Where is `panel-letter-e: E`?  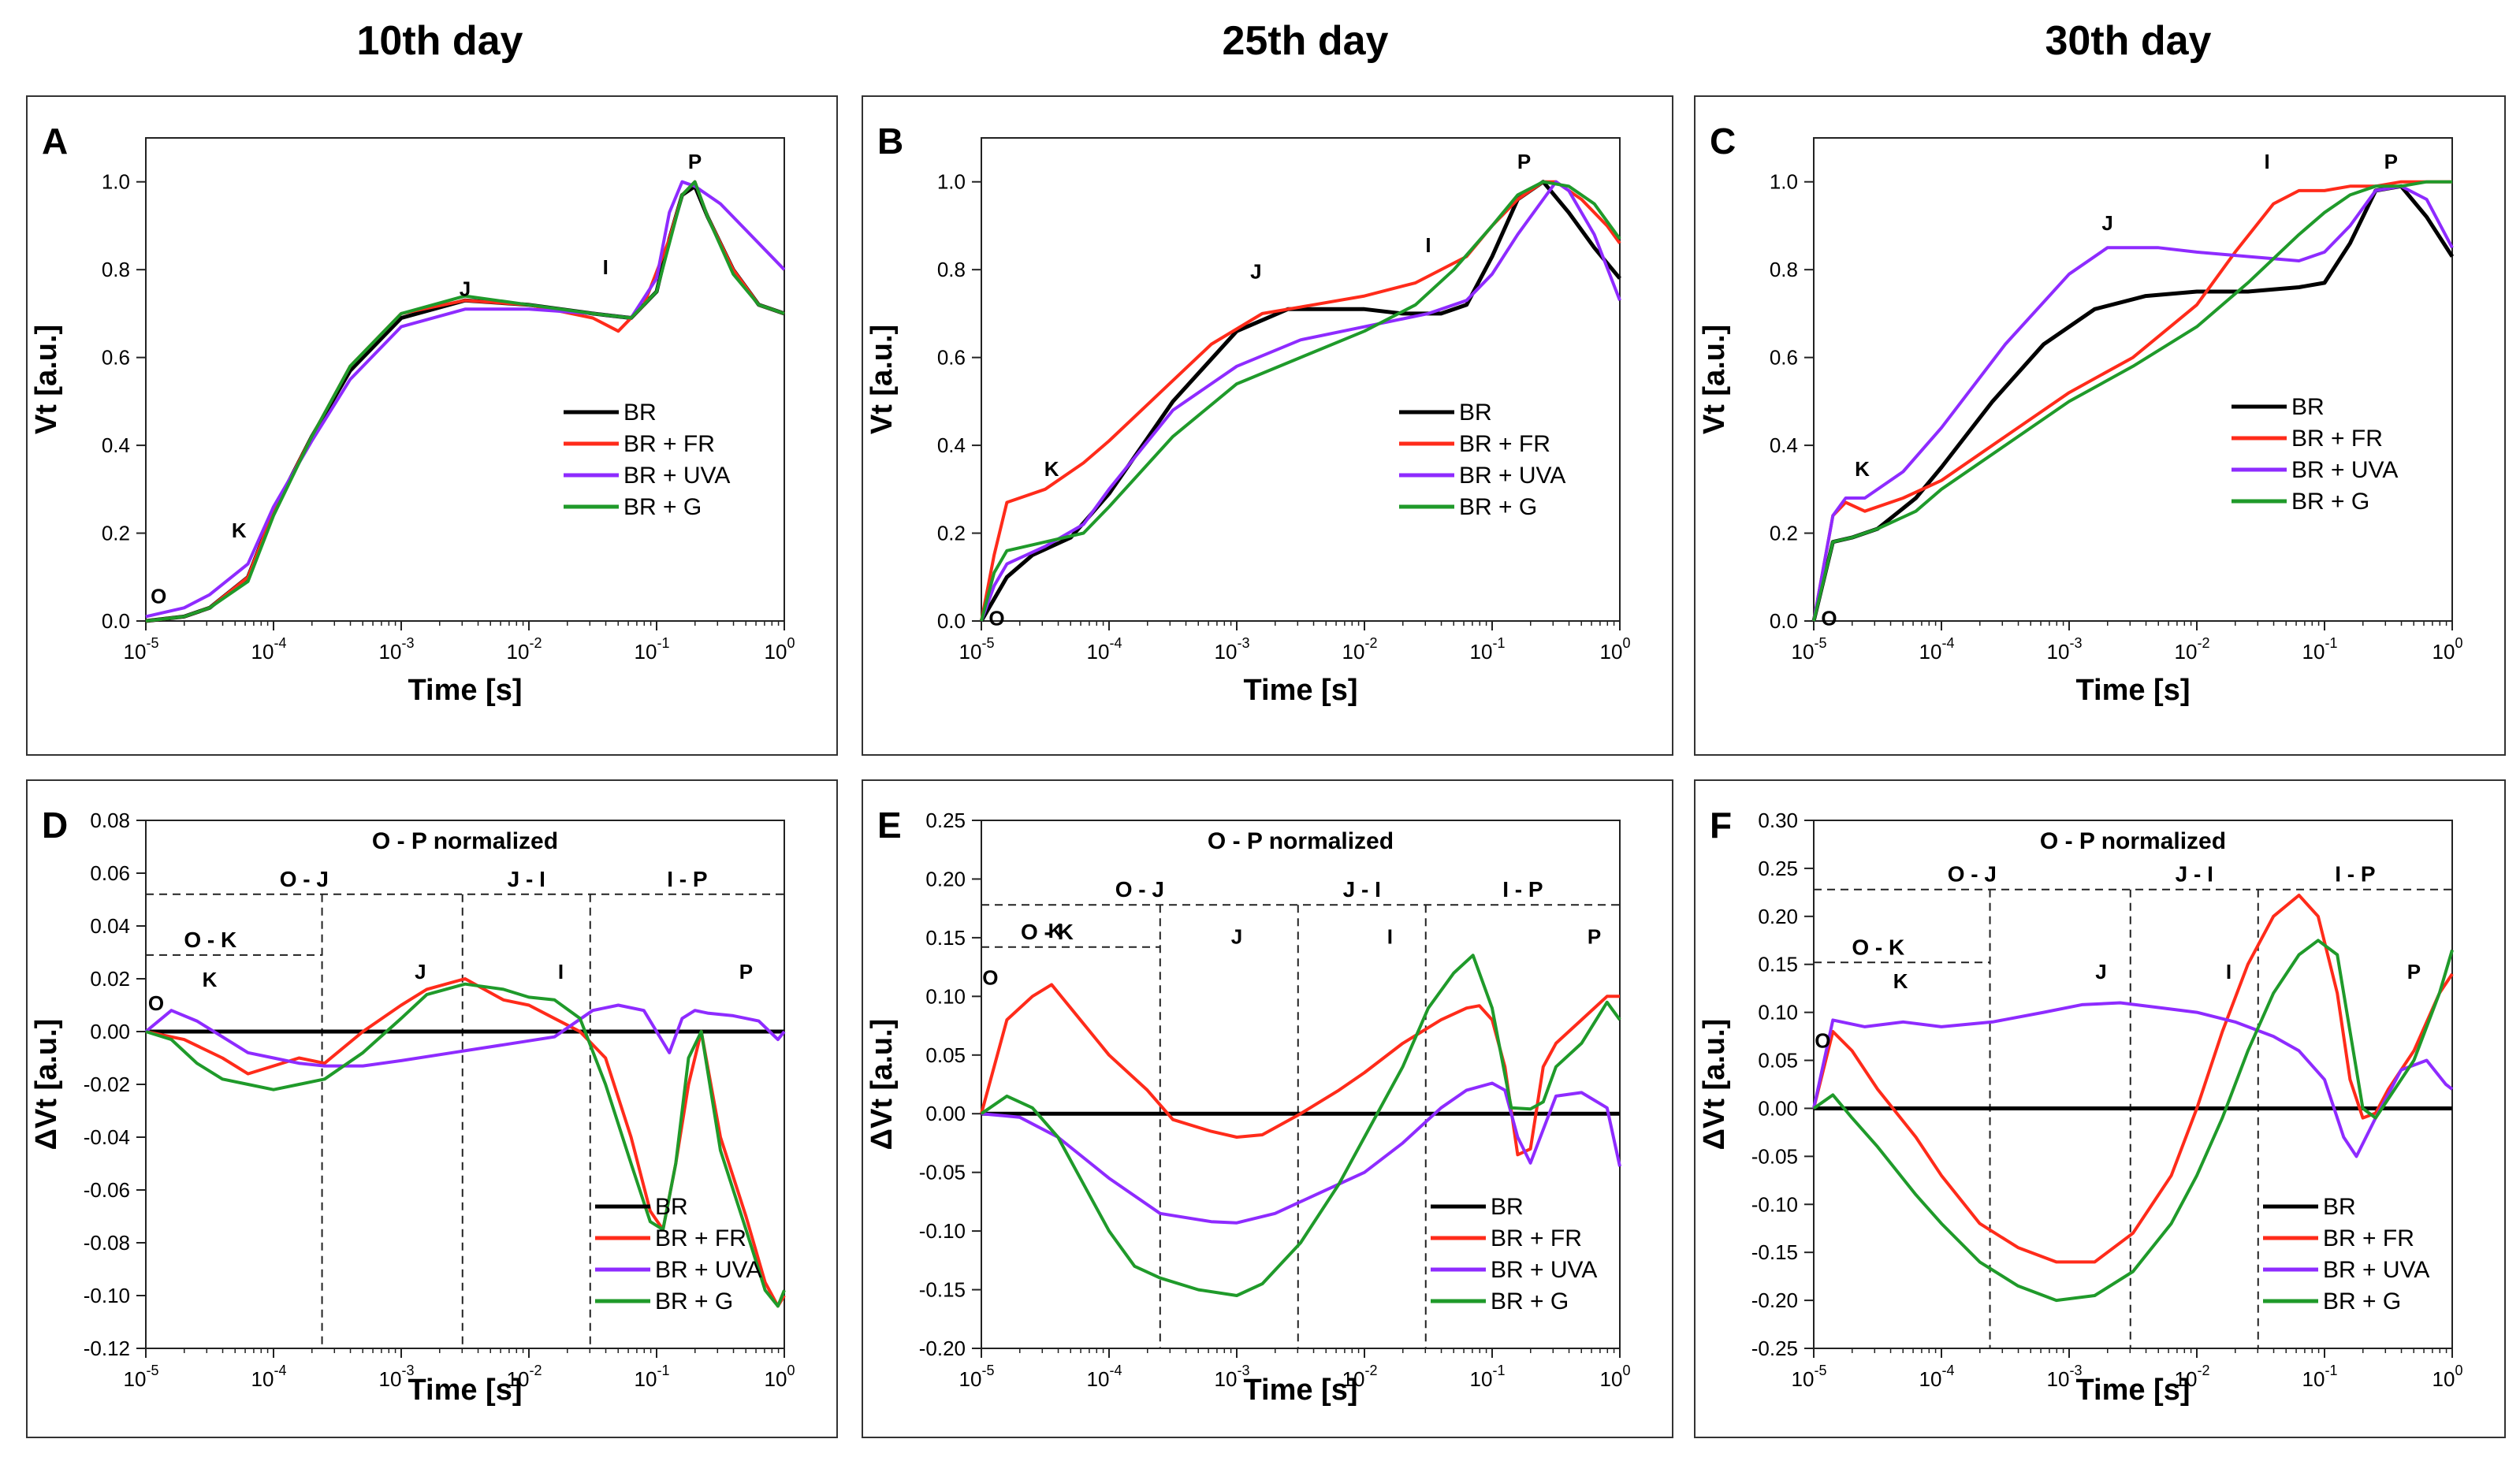
panel-letter-e: E is located at coordinates (889, 825).